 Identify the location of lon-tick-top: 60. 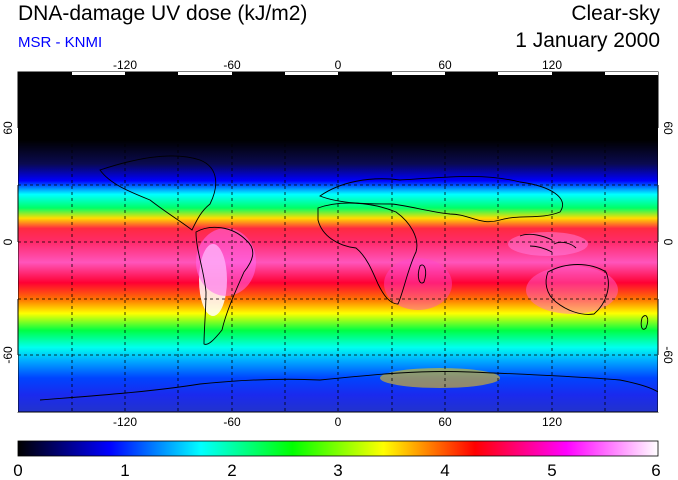
(445, 65).